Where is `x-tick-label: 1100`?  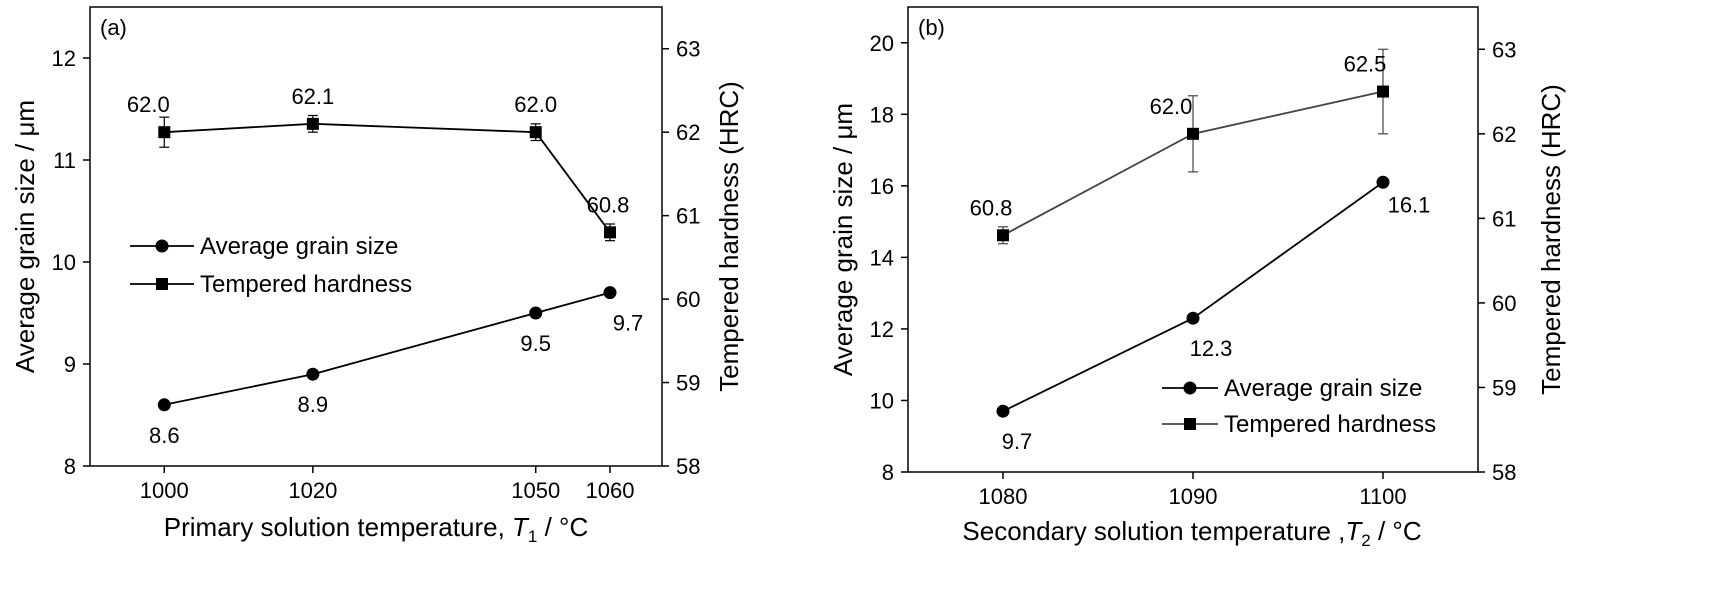 x-tick-label: 1100 is located at coordinates (1382, 496).